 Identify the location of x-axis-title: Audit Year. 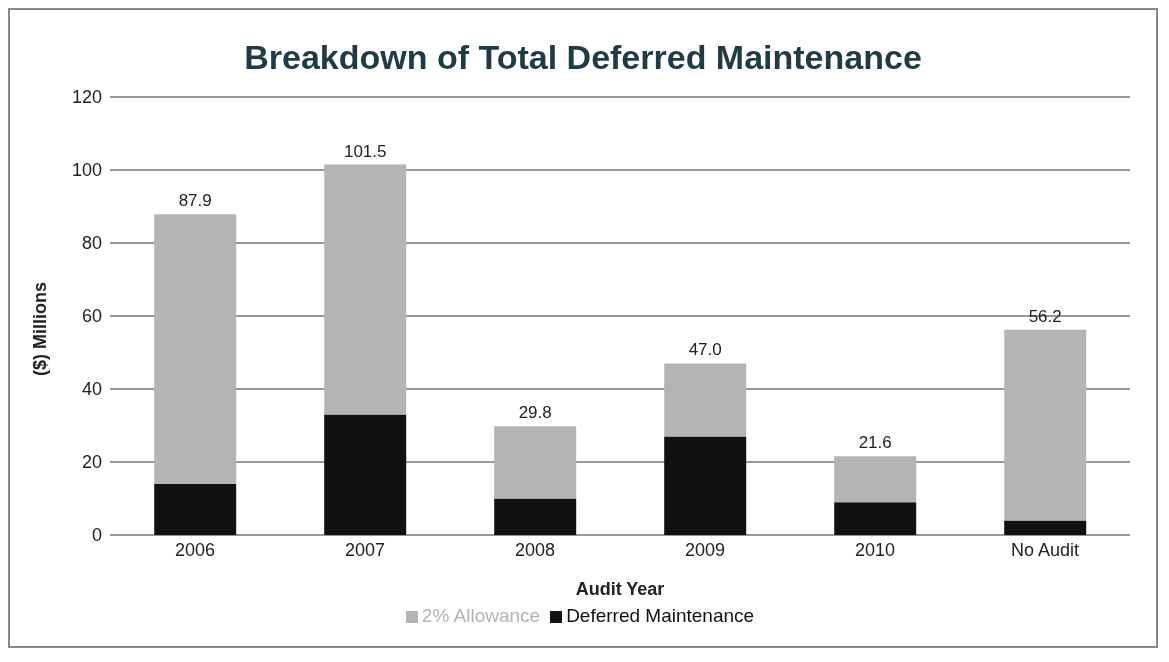
(620, 589).